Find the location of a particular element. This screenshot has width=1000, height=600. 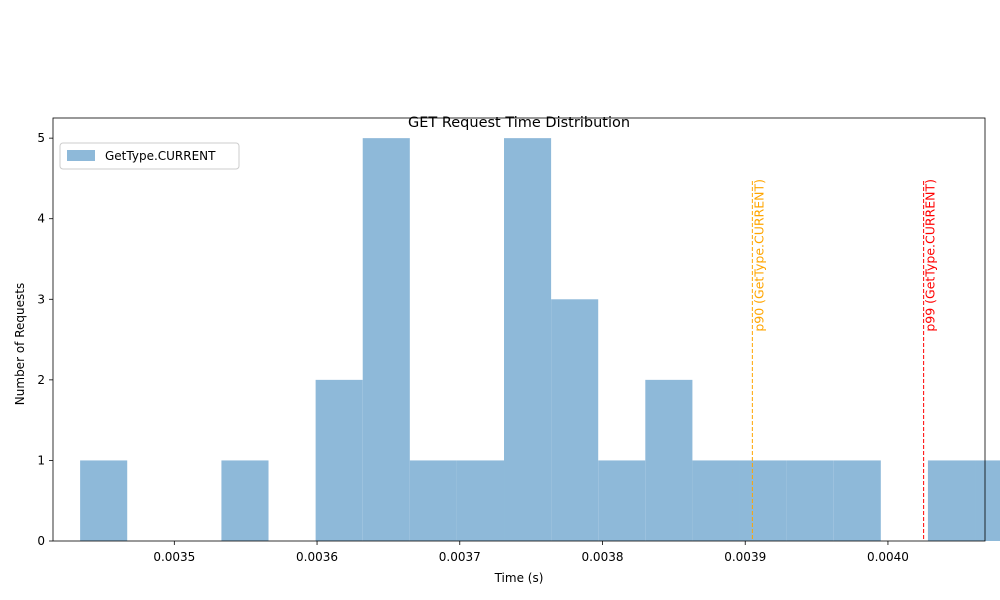

y-tick-label: 4 is located at coordinates (41, 219).